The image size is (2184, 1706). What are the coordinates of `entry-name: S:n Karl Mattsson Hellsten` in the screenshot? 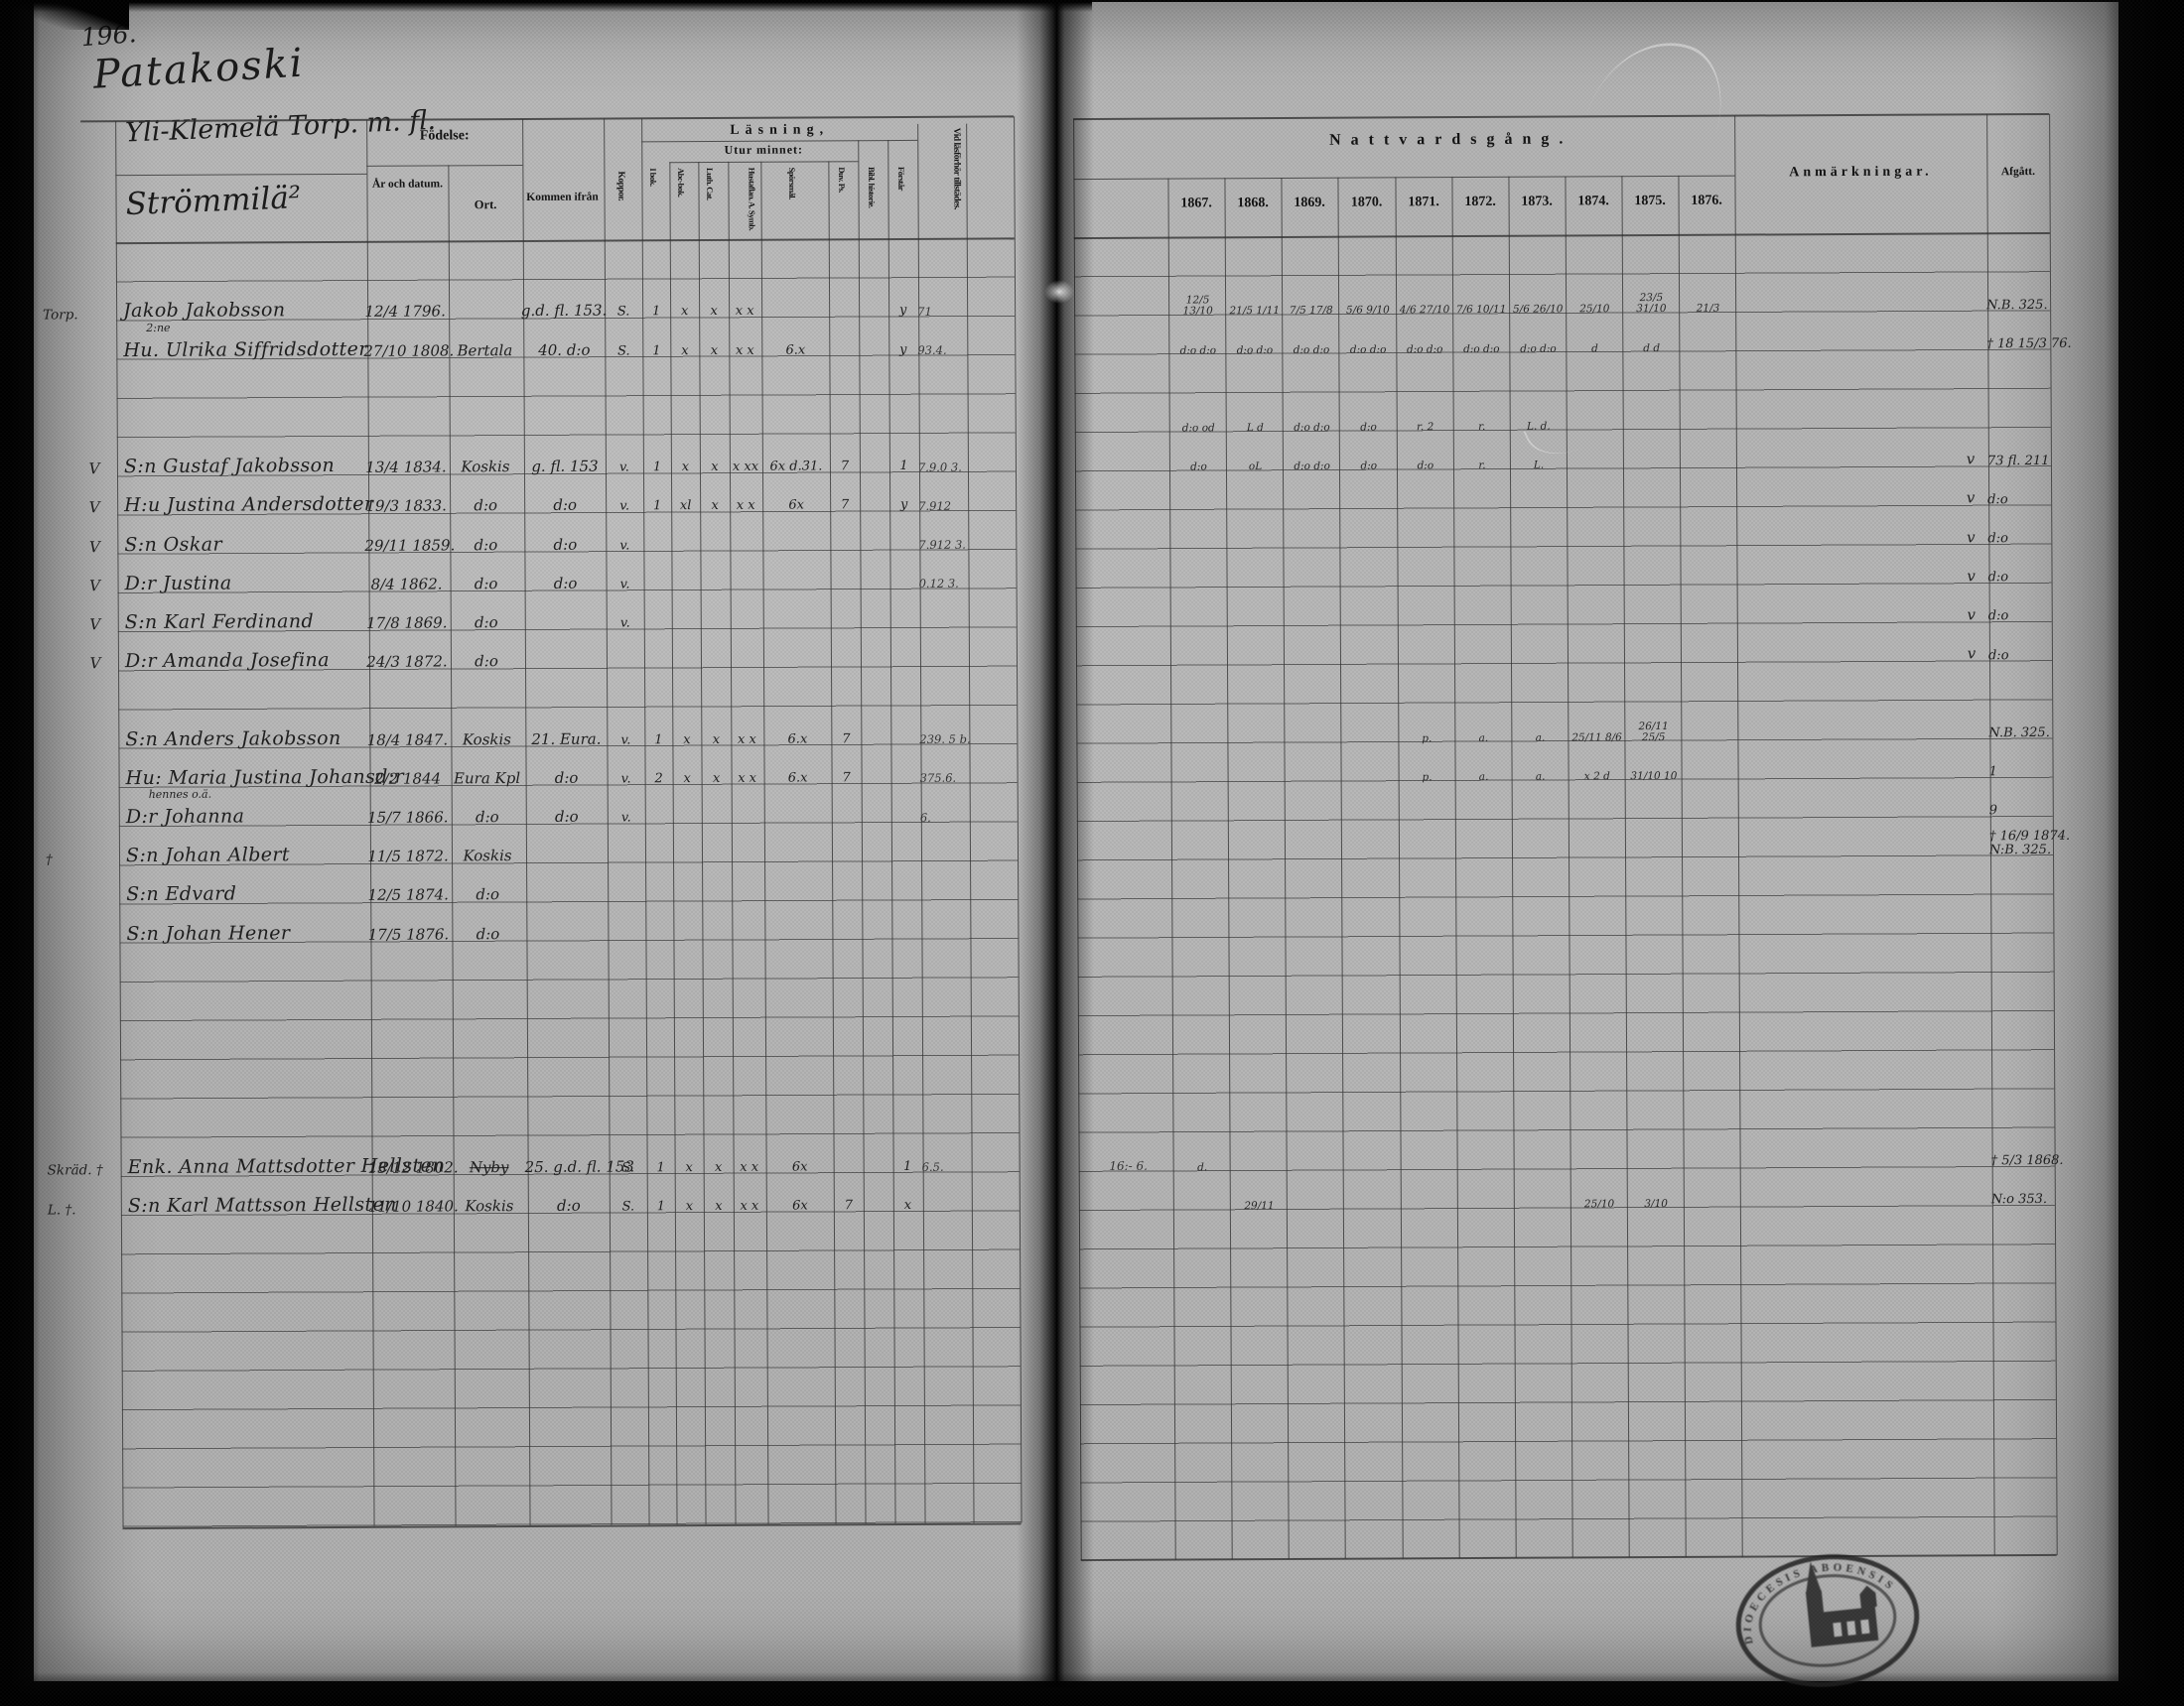 It's located at (262, 1205).